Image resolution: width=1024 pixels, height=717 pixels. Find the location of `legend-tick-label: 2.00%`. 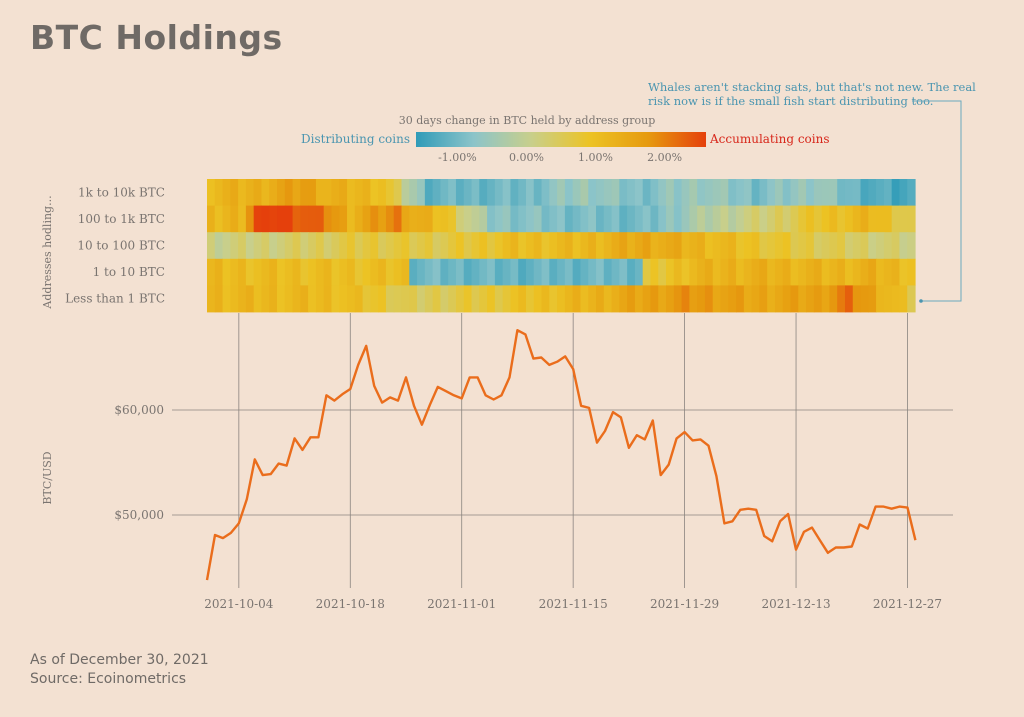

legend-tick-label: 2.00% is located at coordinates (664, 157).